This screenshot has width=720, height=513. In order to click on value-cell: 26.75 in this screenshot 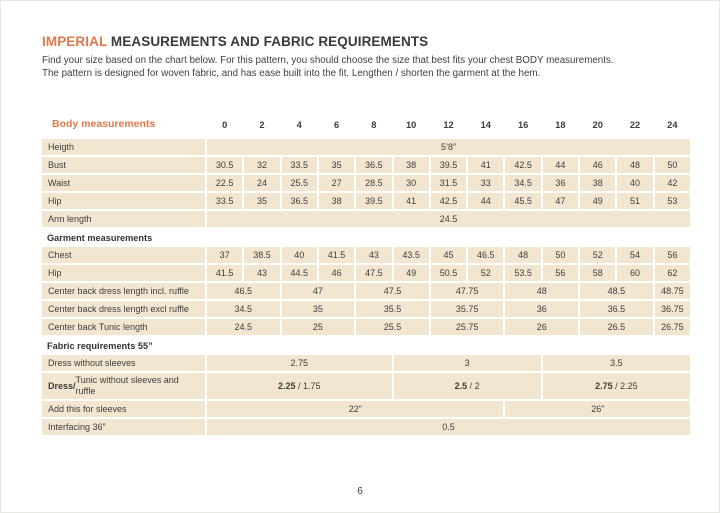, I will do `click(672, 327)`.